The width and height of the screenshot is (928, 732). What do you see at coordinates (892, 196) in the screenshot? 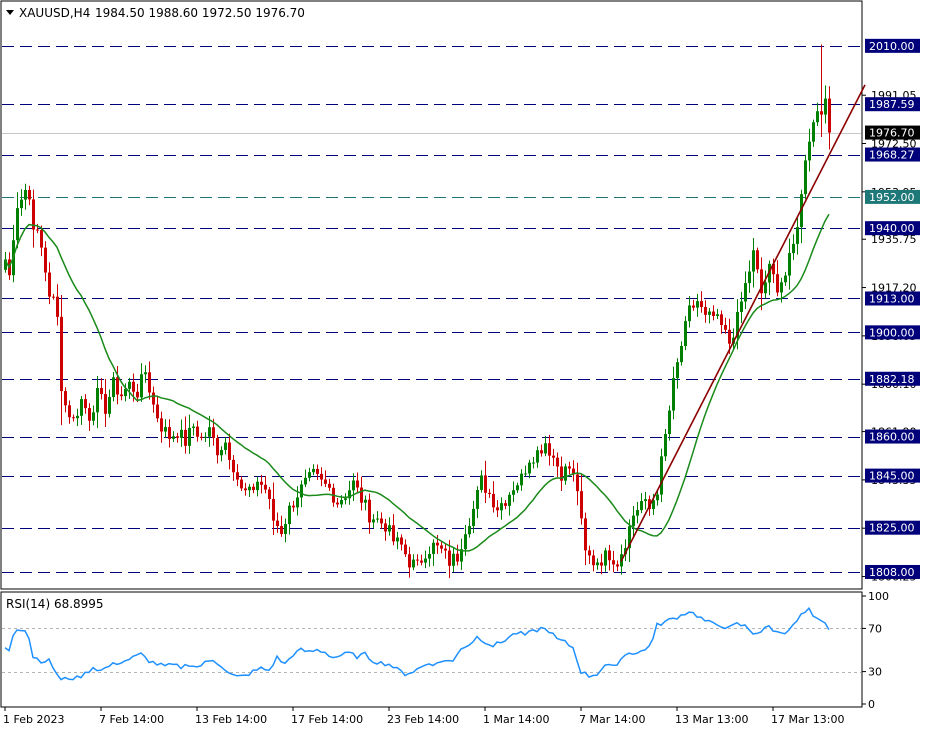
I see `level-label-3-box` at bounding box center [892, 196].